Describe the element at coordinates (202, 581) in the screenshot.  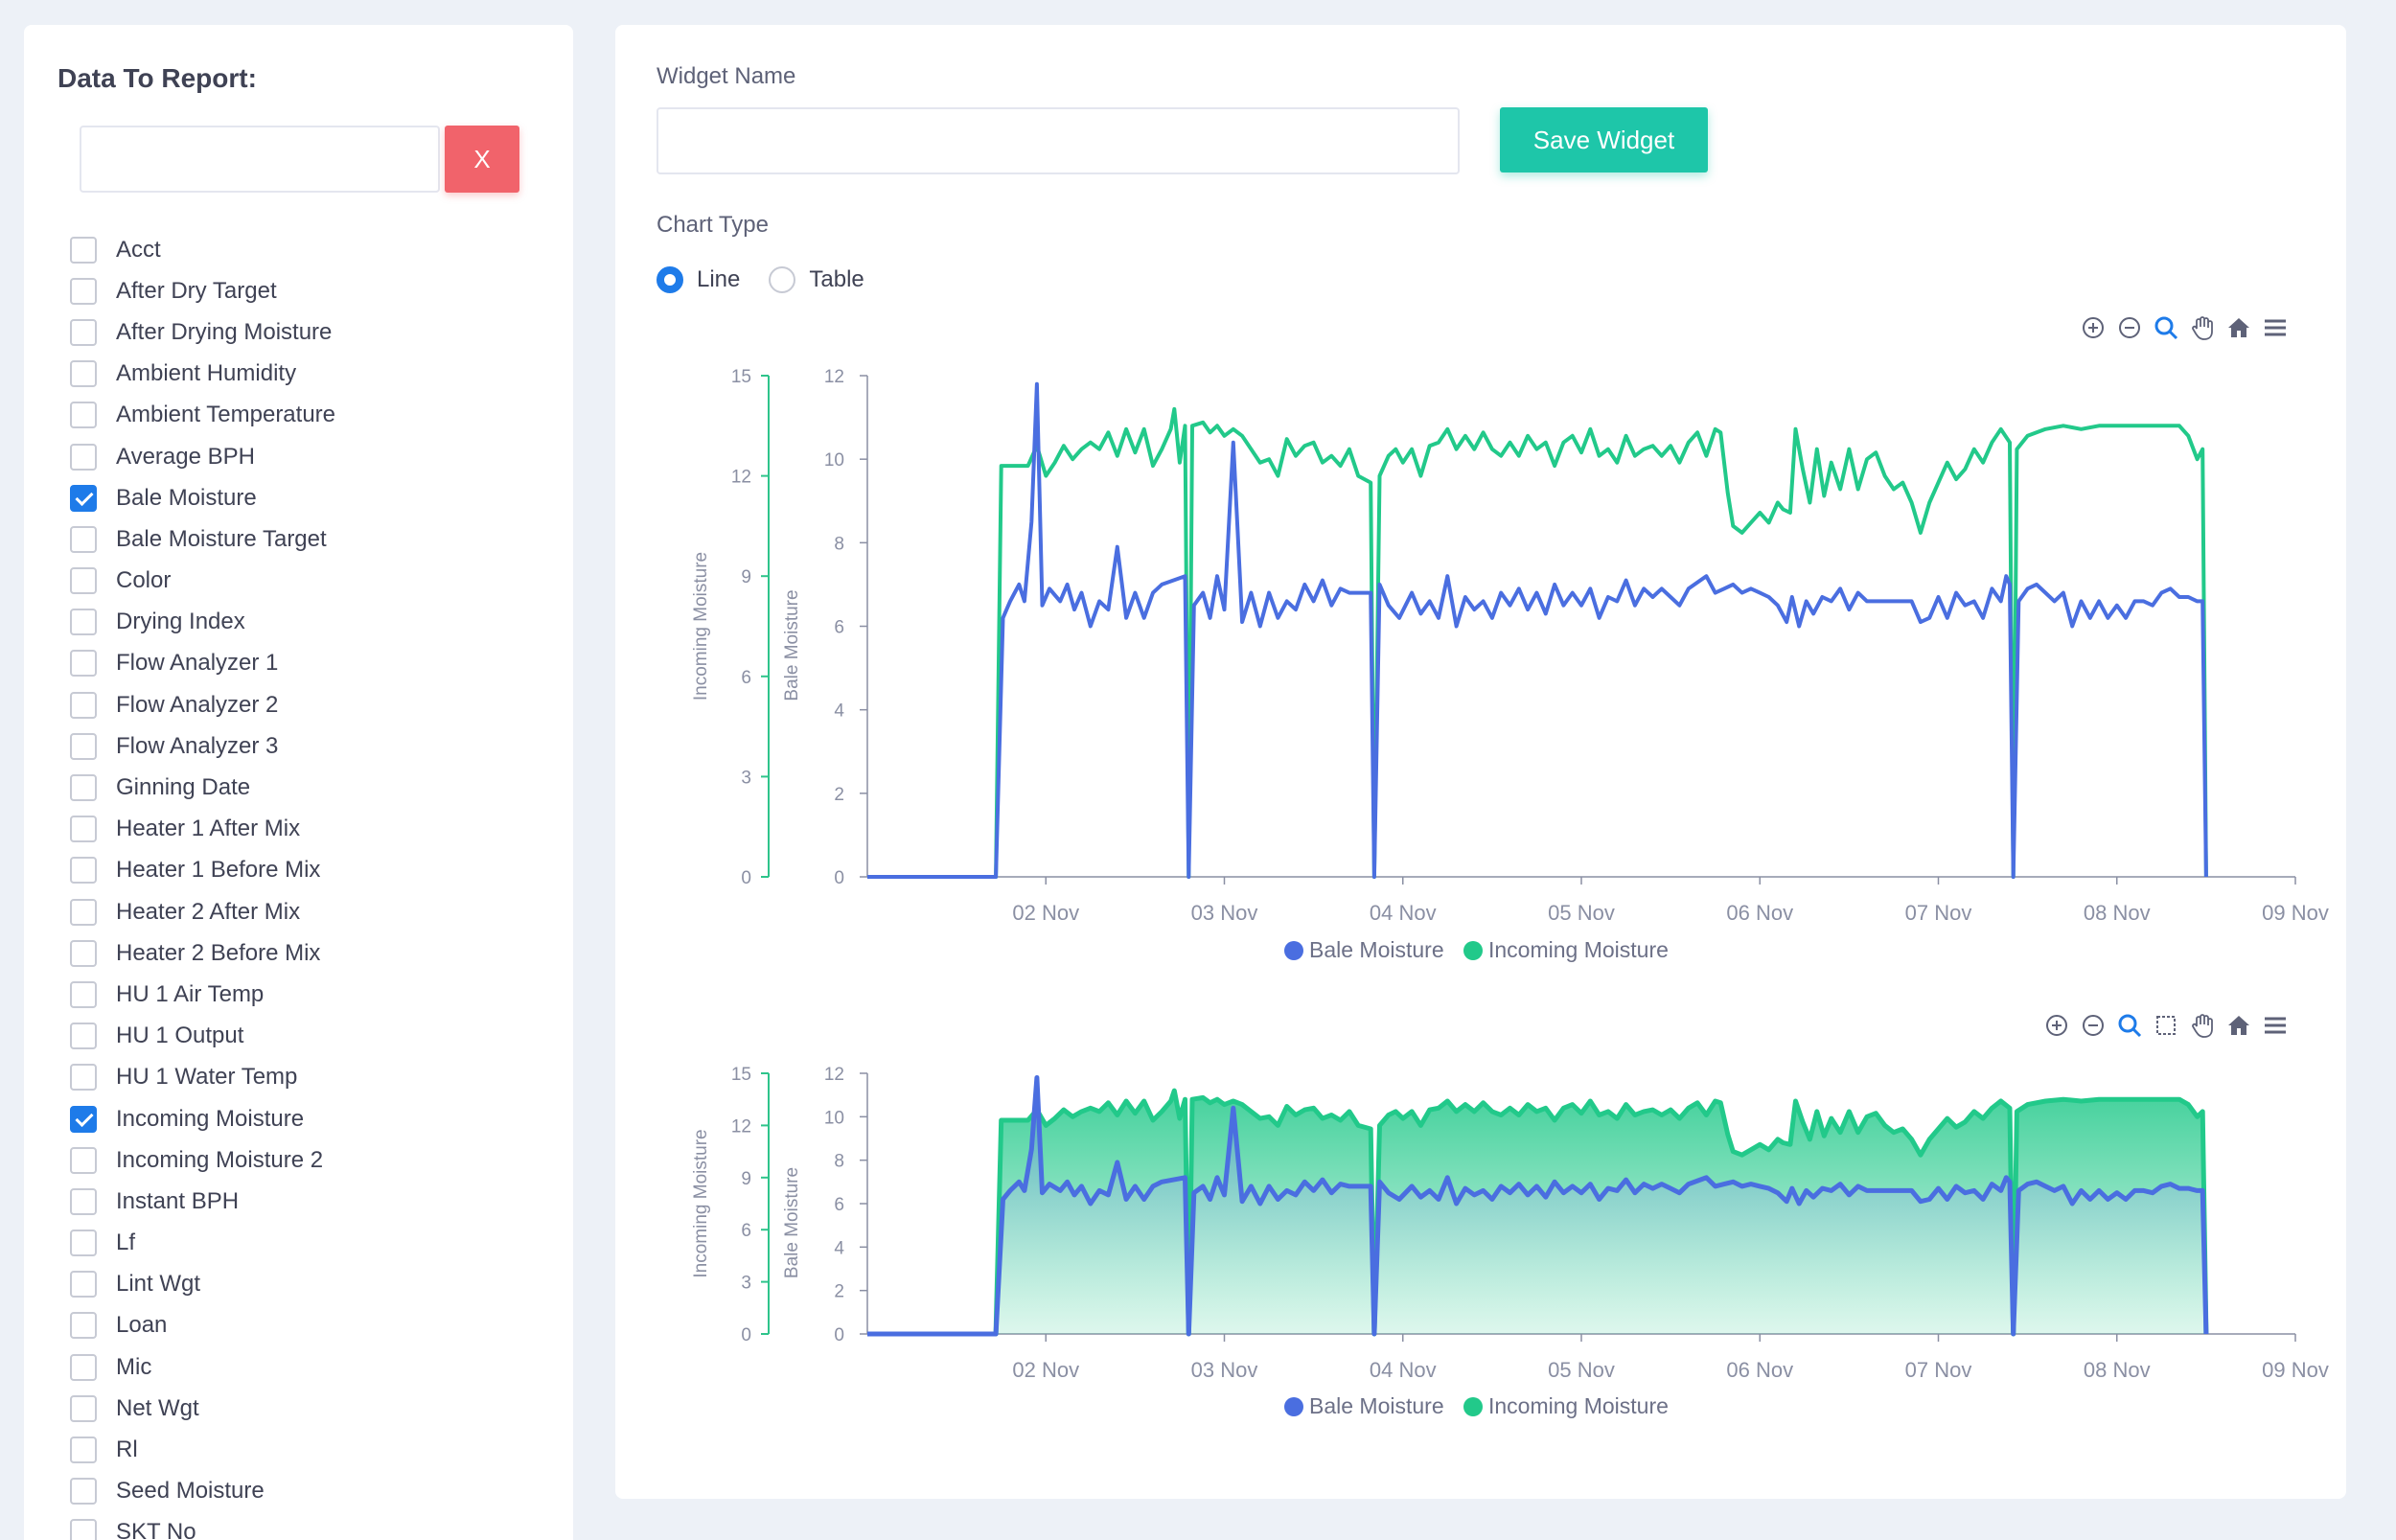
I see `field-item: Color` at that location.